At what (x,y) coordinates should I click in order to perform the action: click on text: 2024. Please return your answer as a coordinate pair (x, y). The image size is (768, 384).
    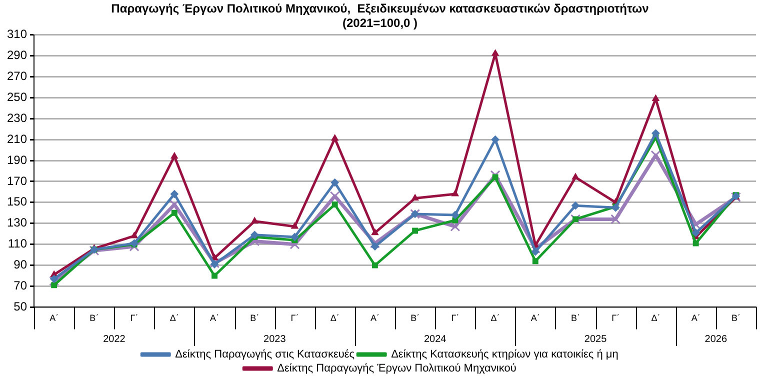
    Looking at the image, I should click on (435, 339).